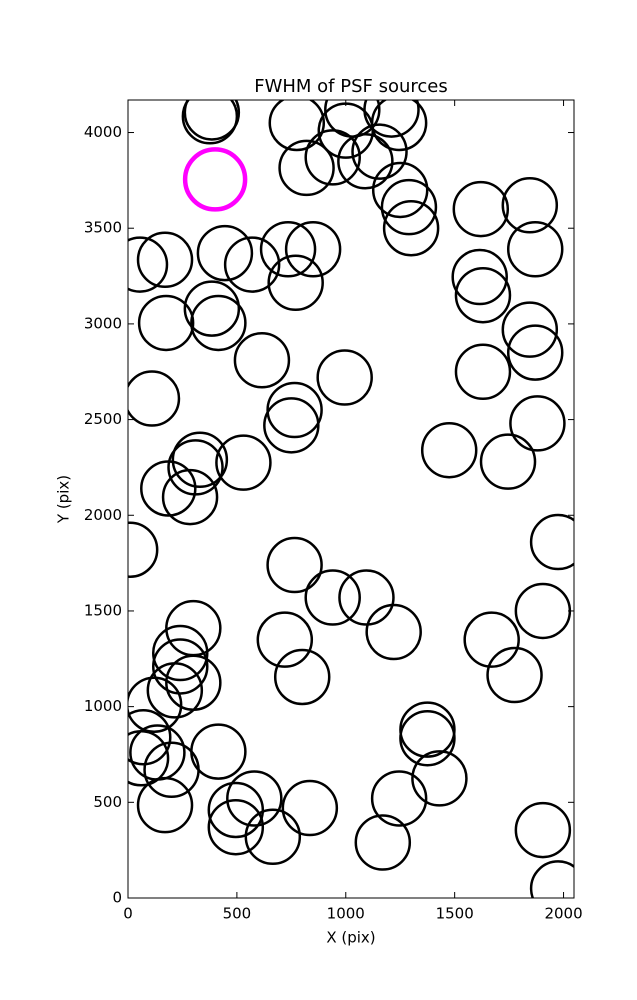 This screenshot has height=1000, width=637. I want to click on y-tick-label: 3000, so click(103, 323).